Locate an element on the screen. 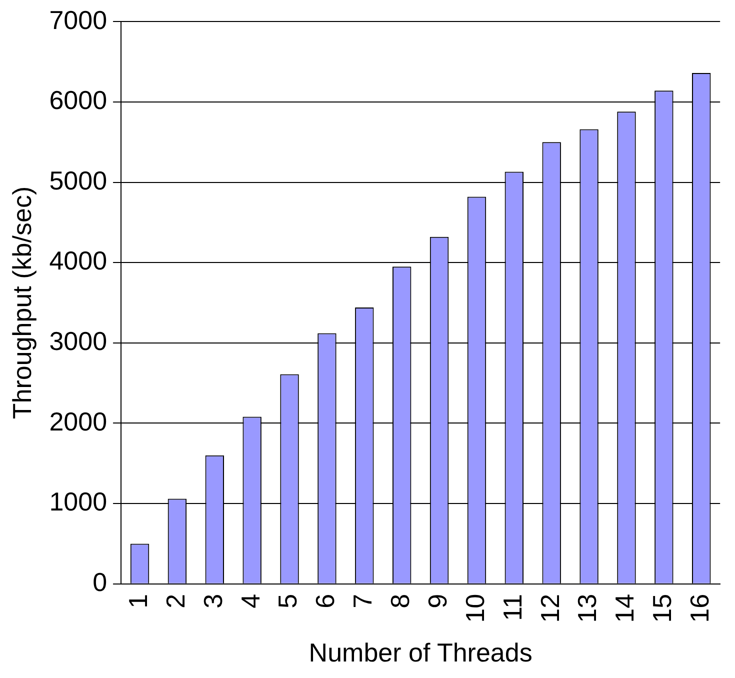  y-tick-label: 7000 is located at coordinates (78, 19).